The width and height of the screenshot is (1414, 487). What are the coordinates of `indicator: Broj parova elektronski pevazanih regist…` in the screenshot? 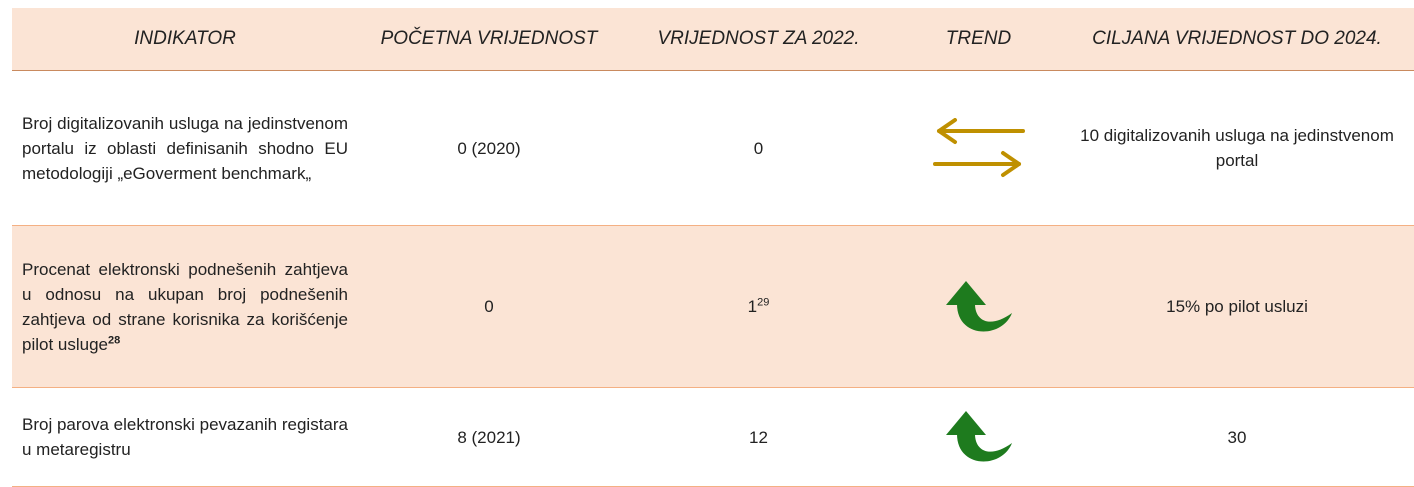 It's located at (185, 437).